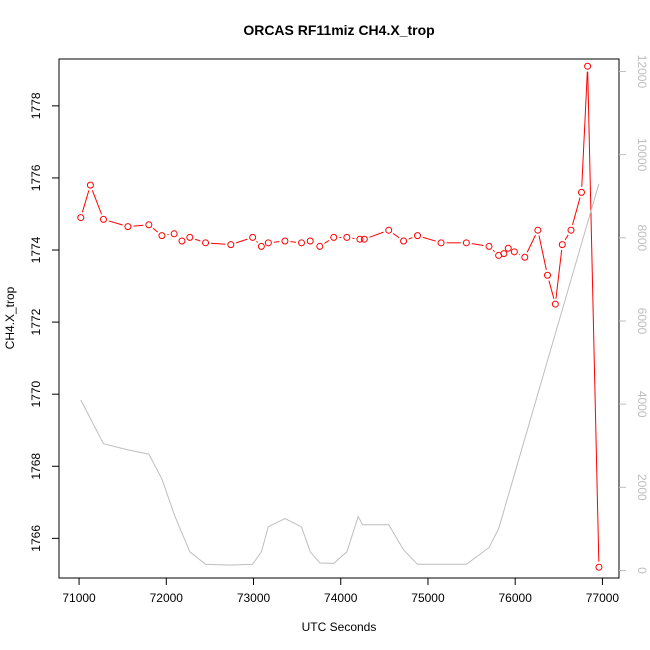 The height and width of the screenshot is (650, 650). I want to click on y-tick-label: 1776, so click(36, 177).